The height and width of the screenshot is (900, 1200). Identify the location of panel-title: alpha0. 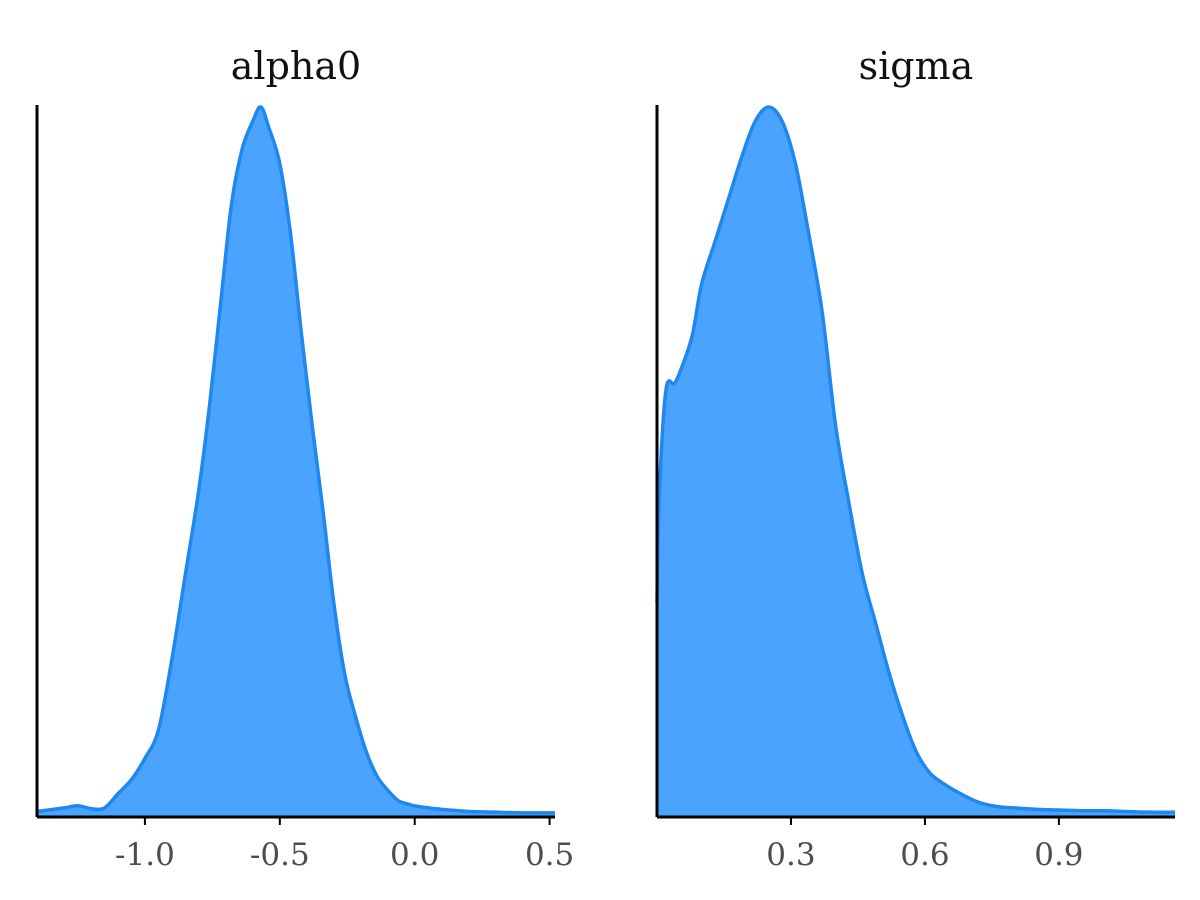
(296, 66).